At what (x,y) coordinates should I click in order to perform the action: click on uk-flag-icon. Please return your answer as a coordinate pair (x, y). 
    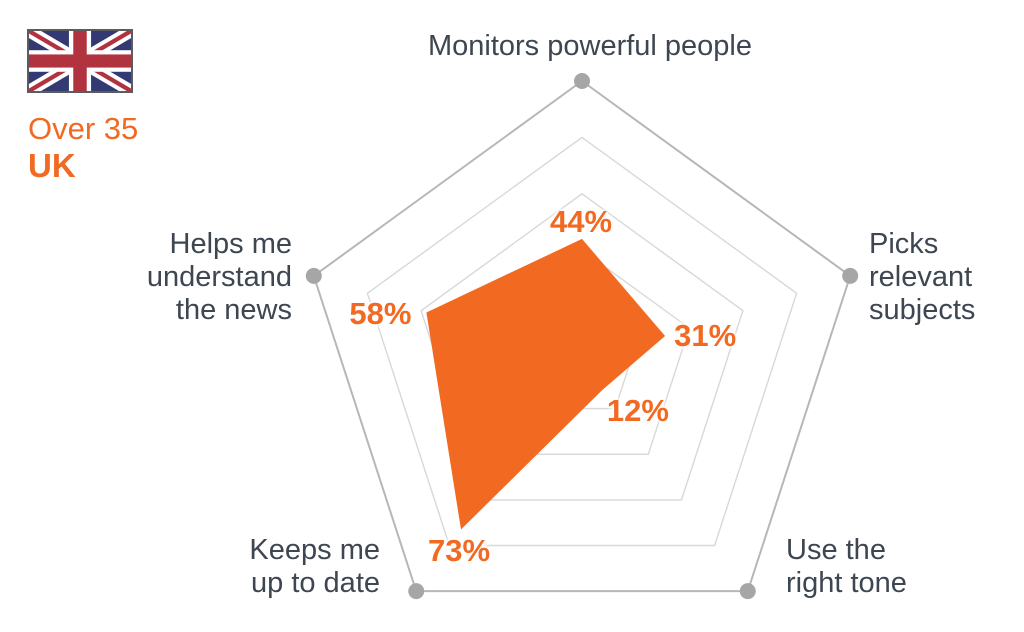
    Looking at the image, I should click on (80, 61).